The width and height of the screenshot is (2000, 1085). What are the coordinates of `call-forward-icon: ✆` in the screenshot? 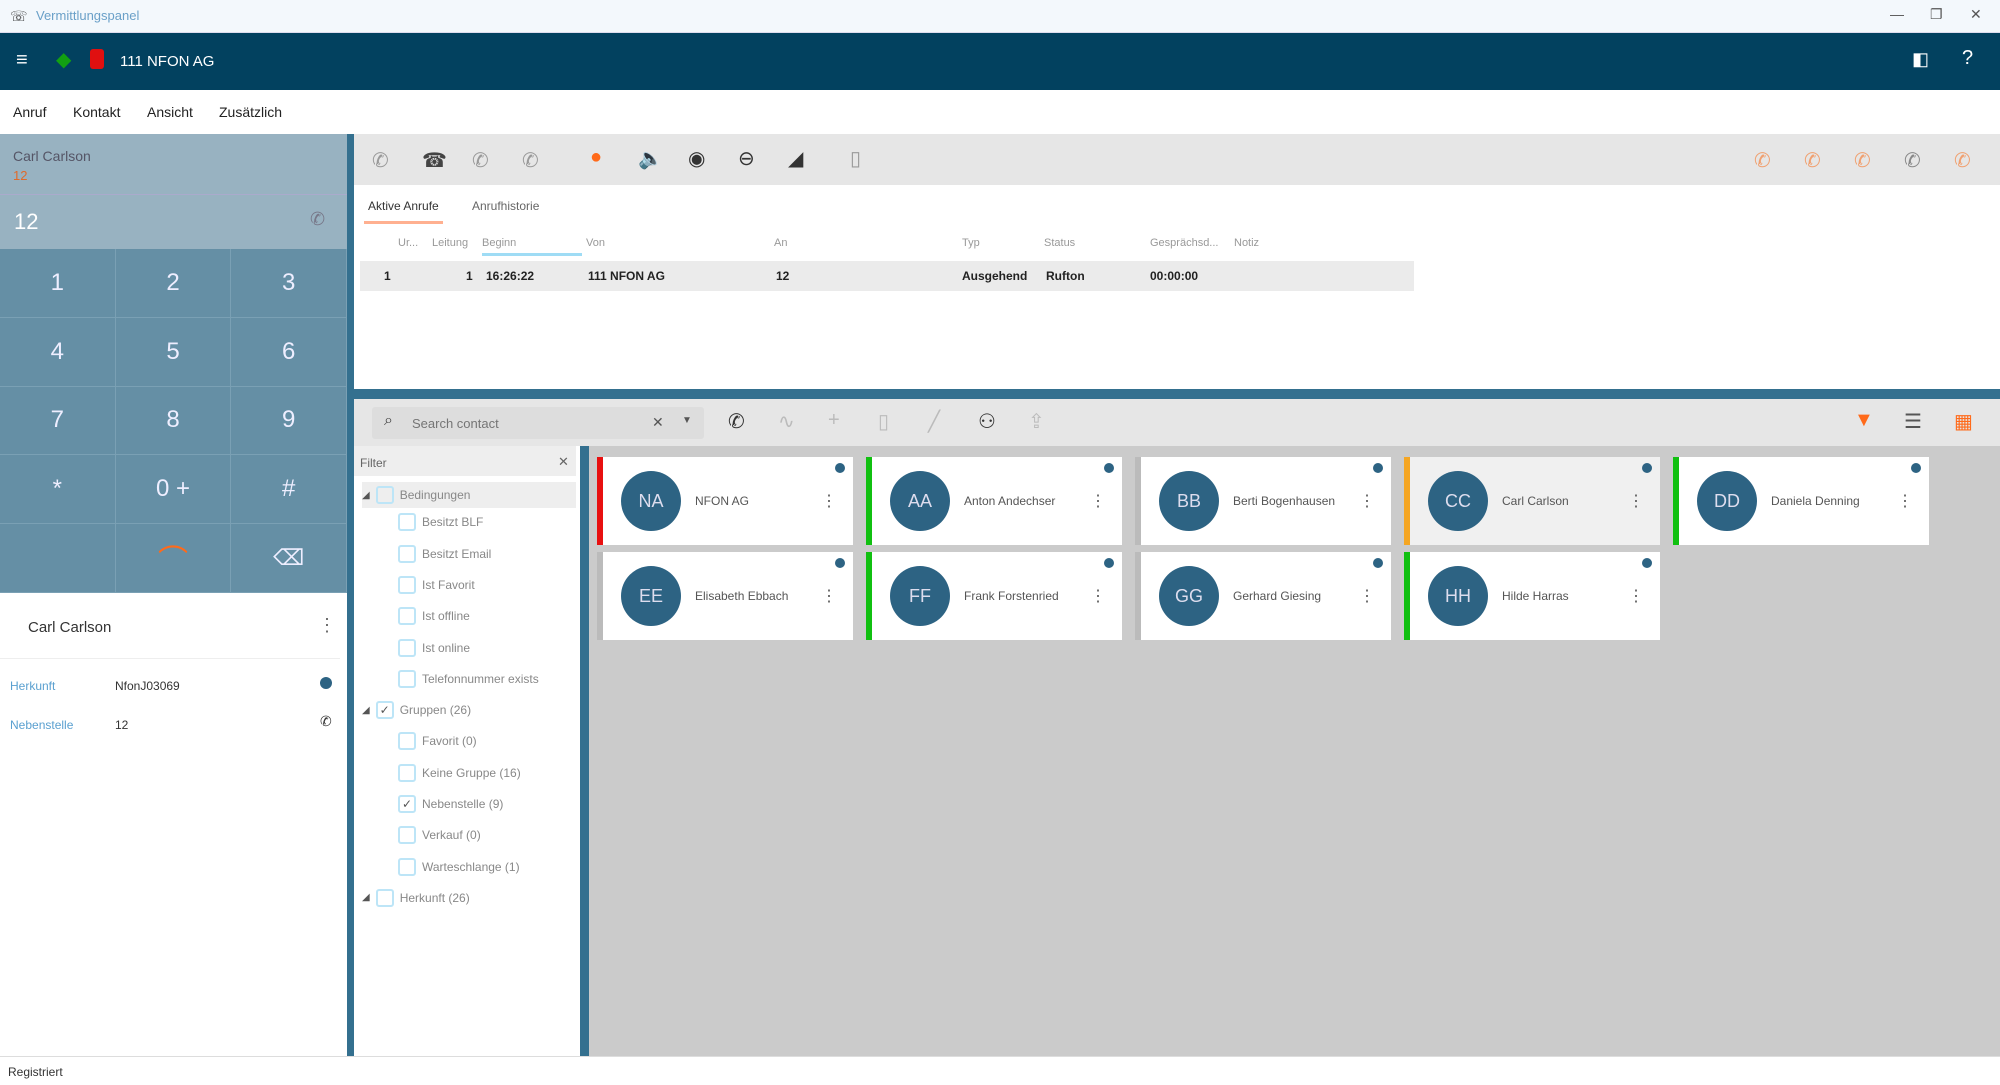 It's located at (318, 219).